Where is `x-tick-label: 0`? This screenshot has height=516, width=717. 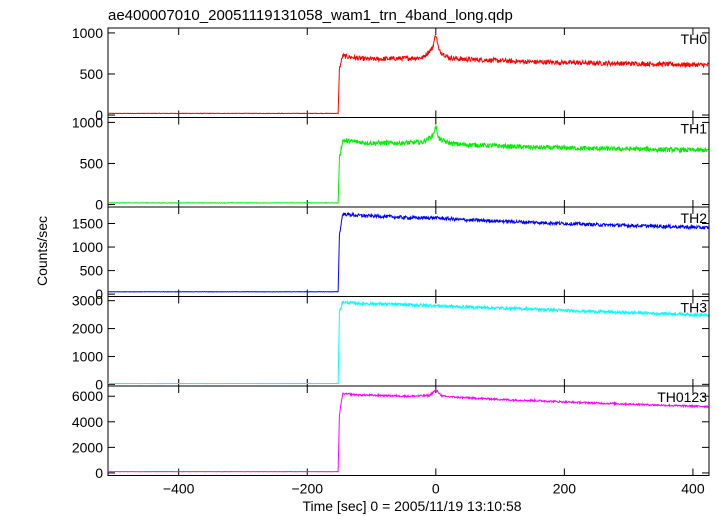
x-tick-label: 0 is located at coordinates (436, 489).